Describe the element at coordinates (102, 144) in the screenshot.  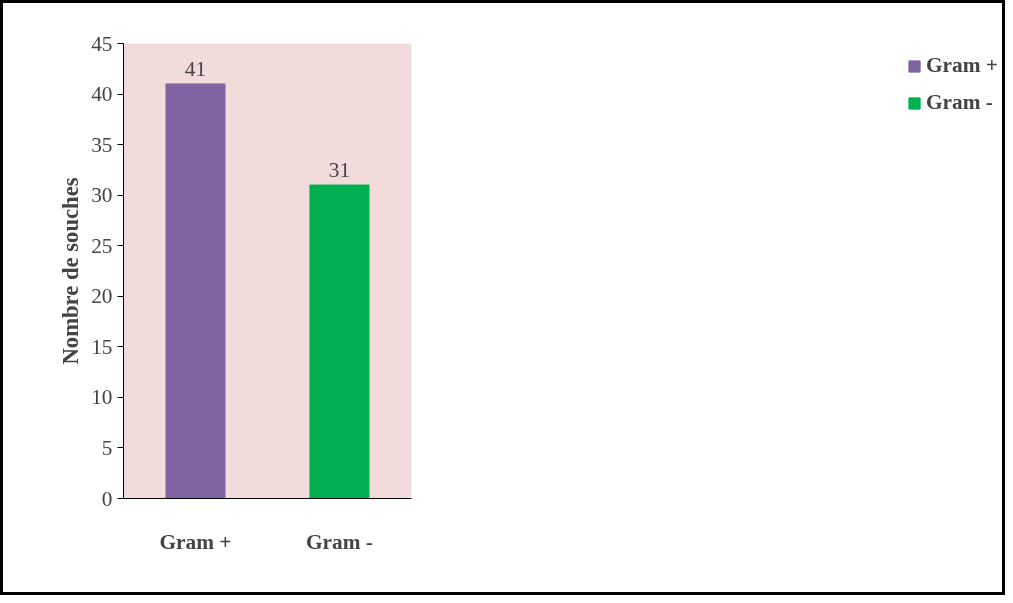
I see `y-tick-label: 35` at that location.